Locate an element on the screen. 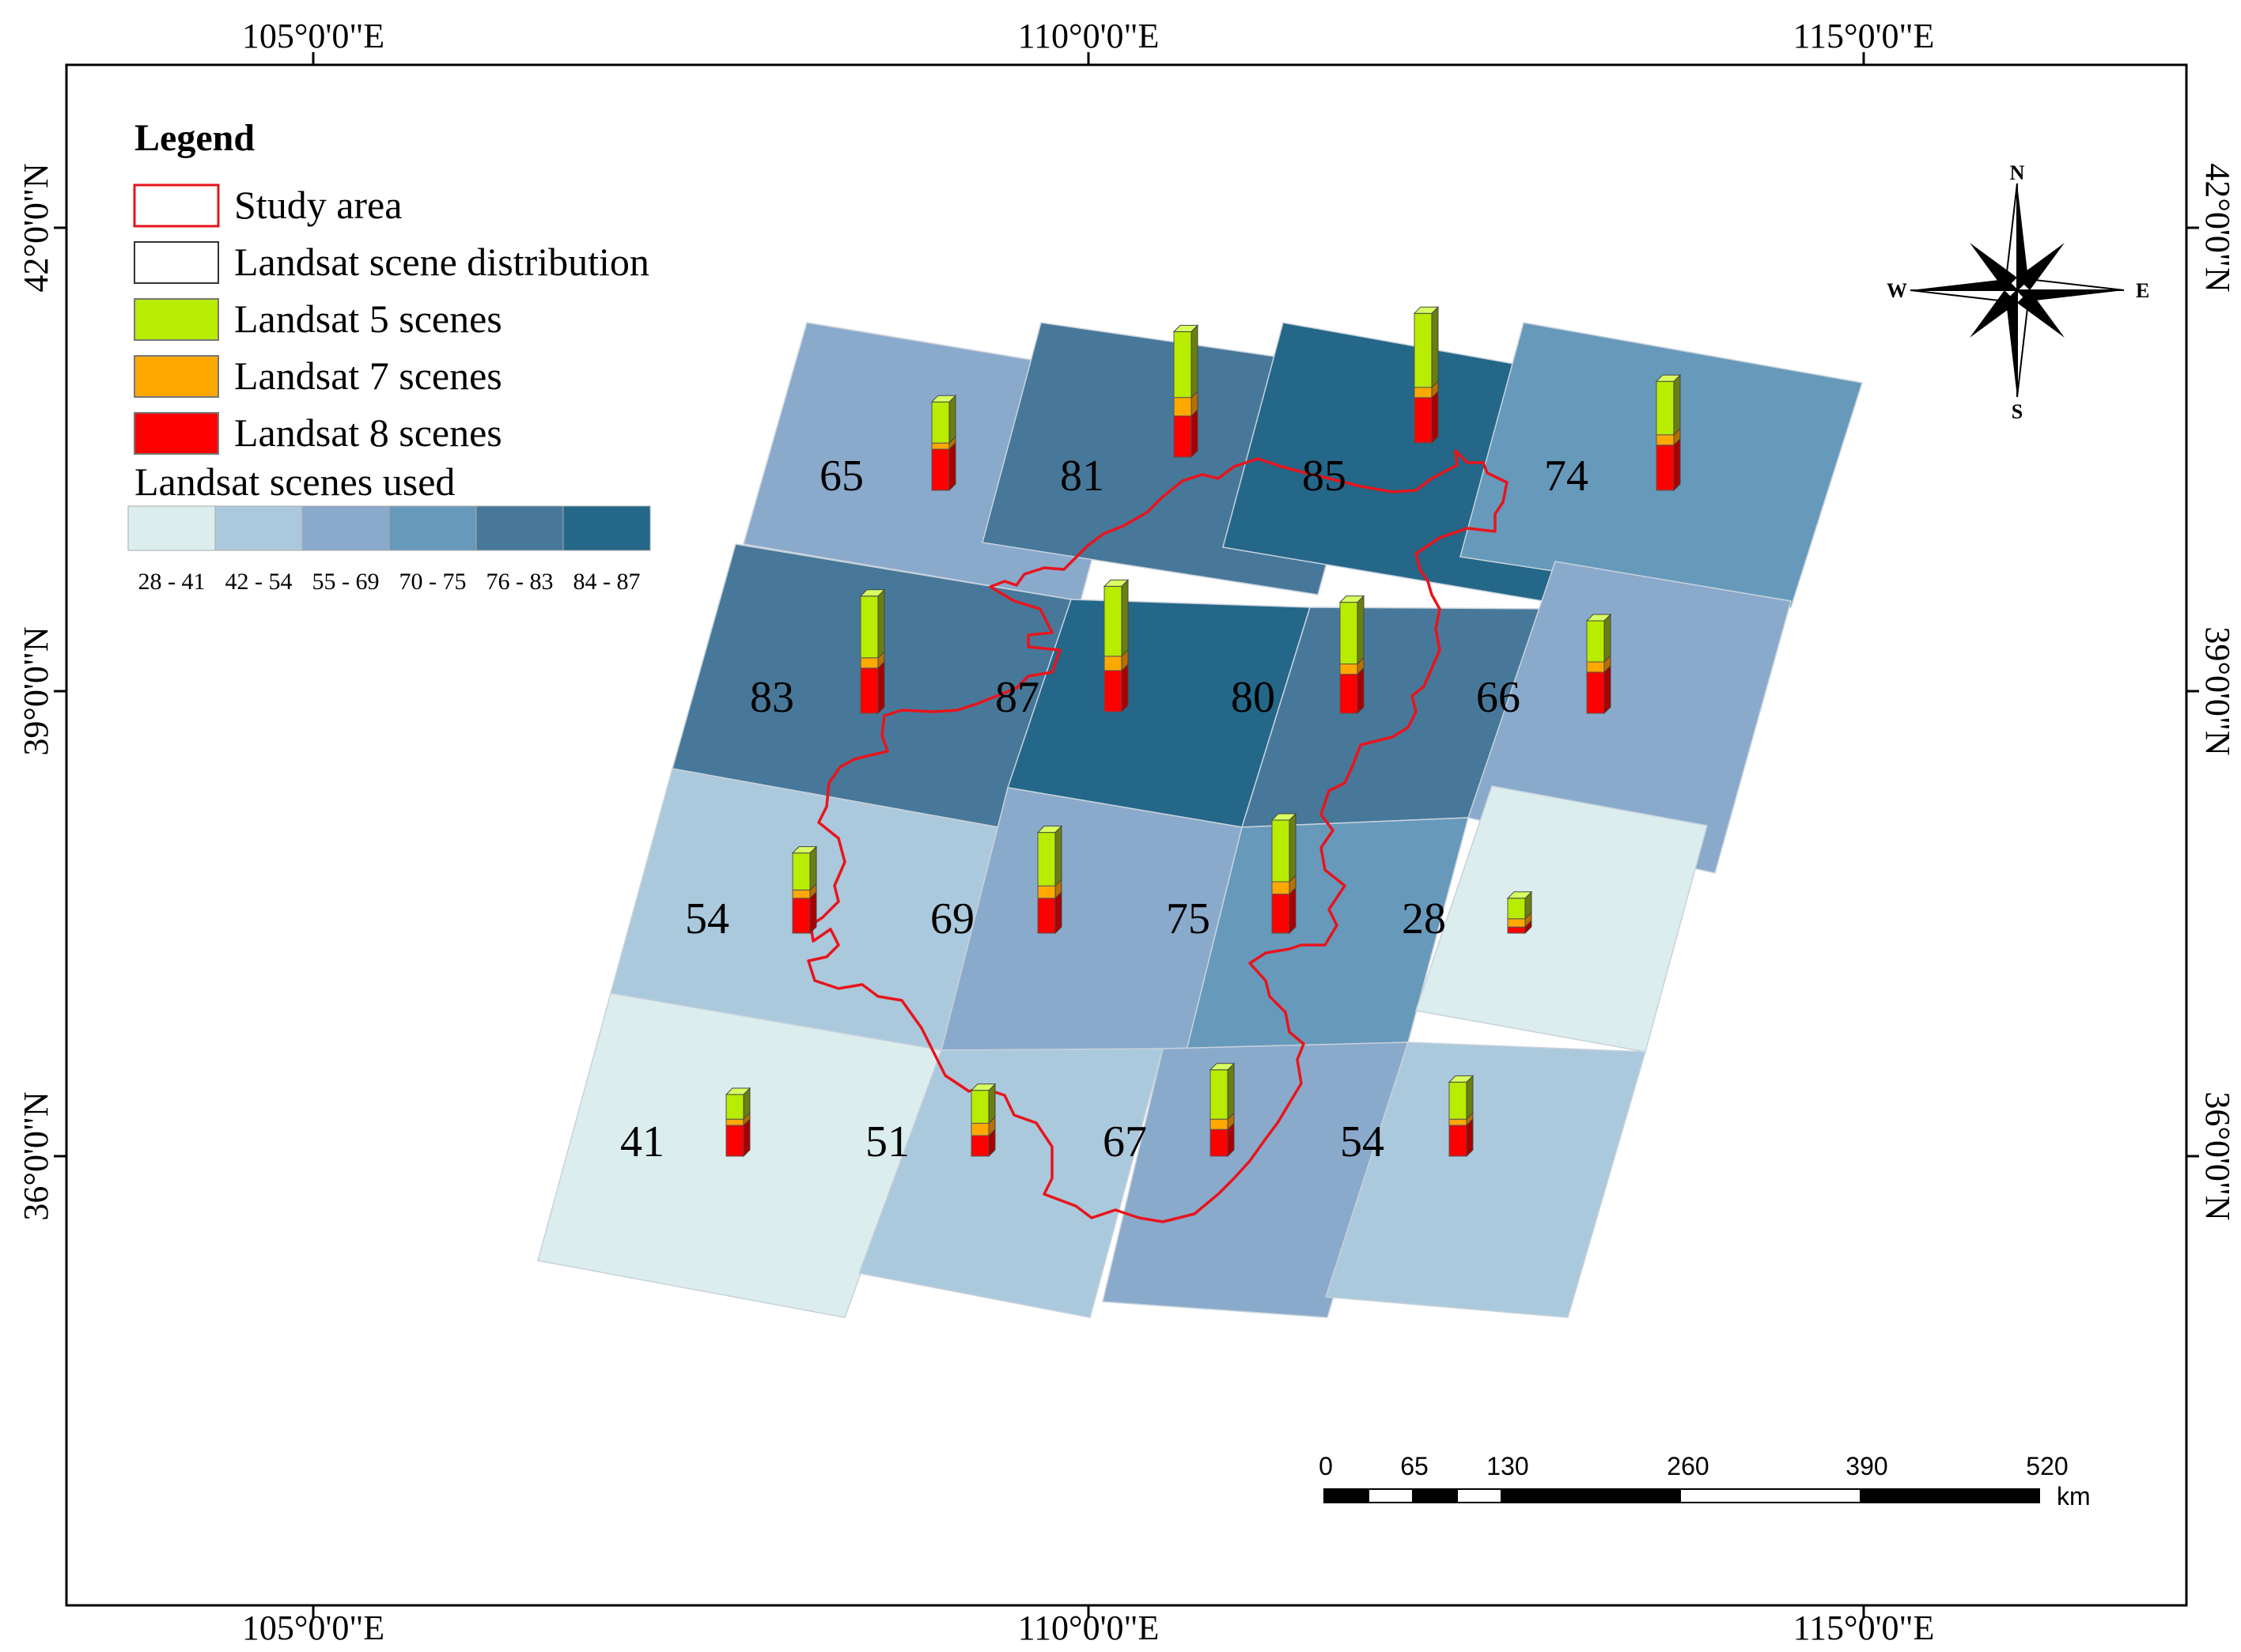 The image size is (2241, 1652). ramp-class-label: 55 - 69 is located at coordinates (346, 582).